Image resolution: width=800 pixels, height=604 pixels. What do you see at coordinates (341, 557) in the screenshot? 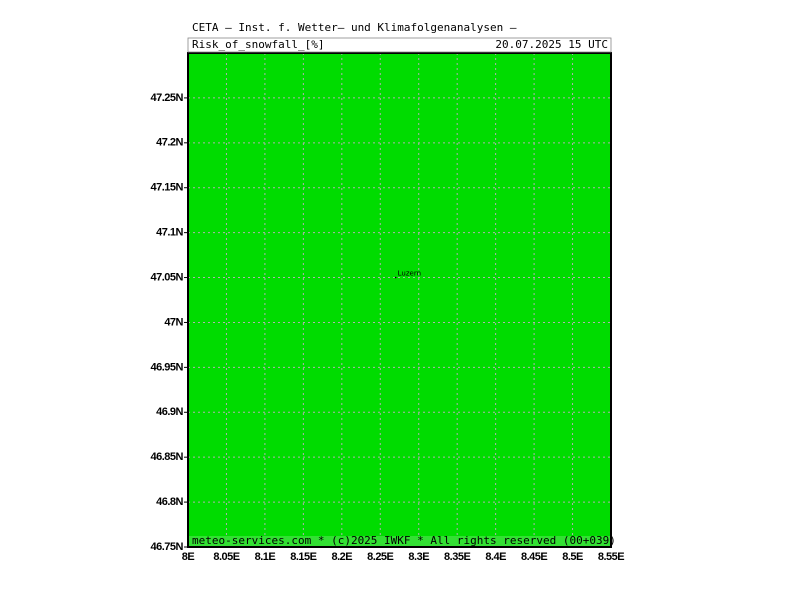
I see `x-tick-label: 8.2E` at bounding box center [341, 557].